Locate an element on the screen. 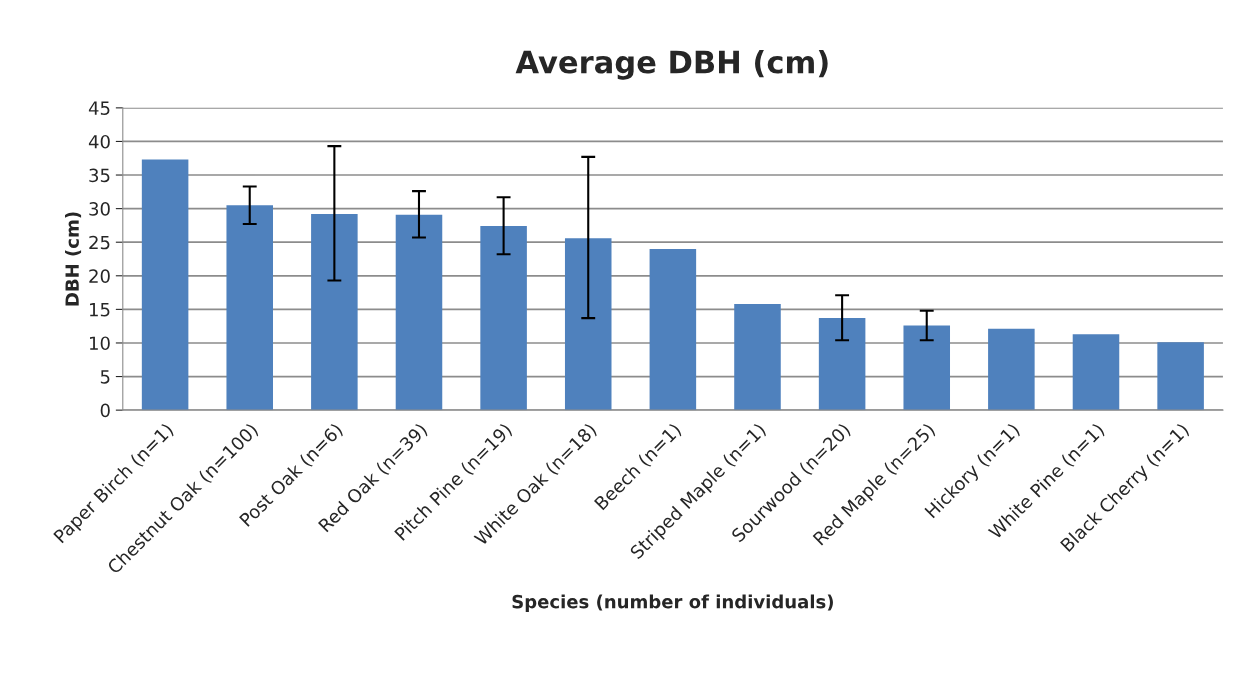 This screenshot has width=1253, height=687. y-axis-title: DBH (cm) is located at coordinates (73, 259).